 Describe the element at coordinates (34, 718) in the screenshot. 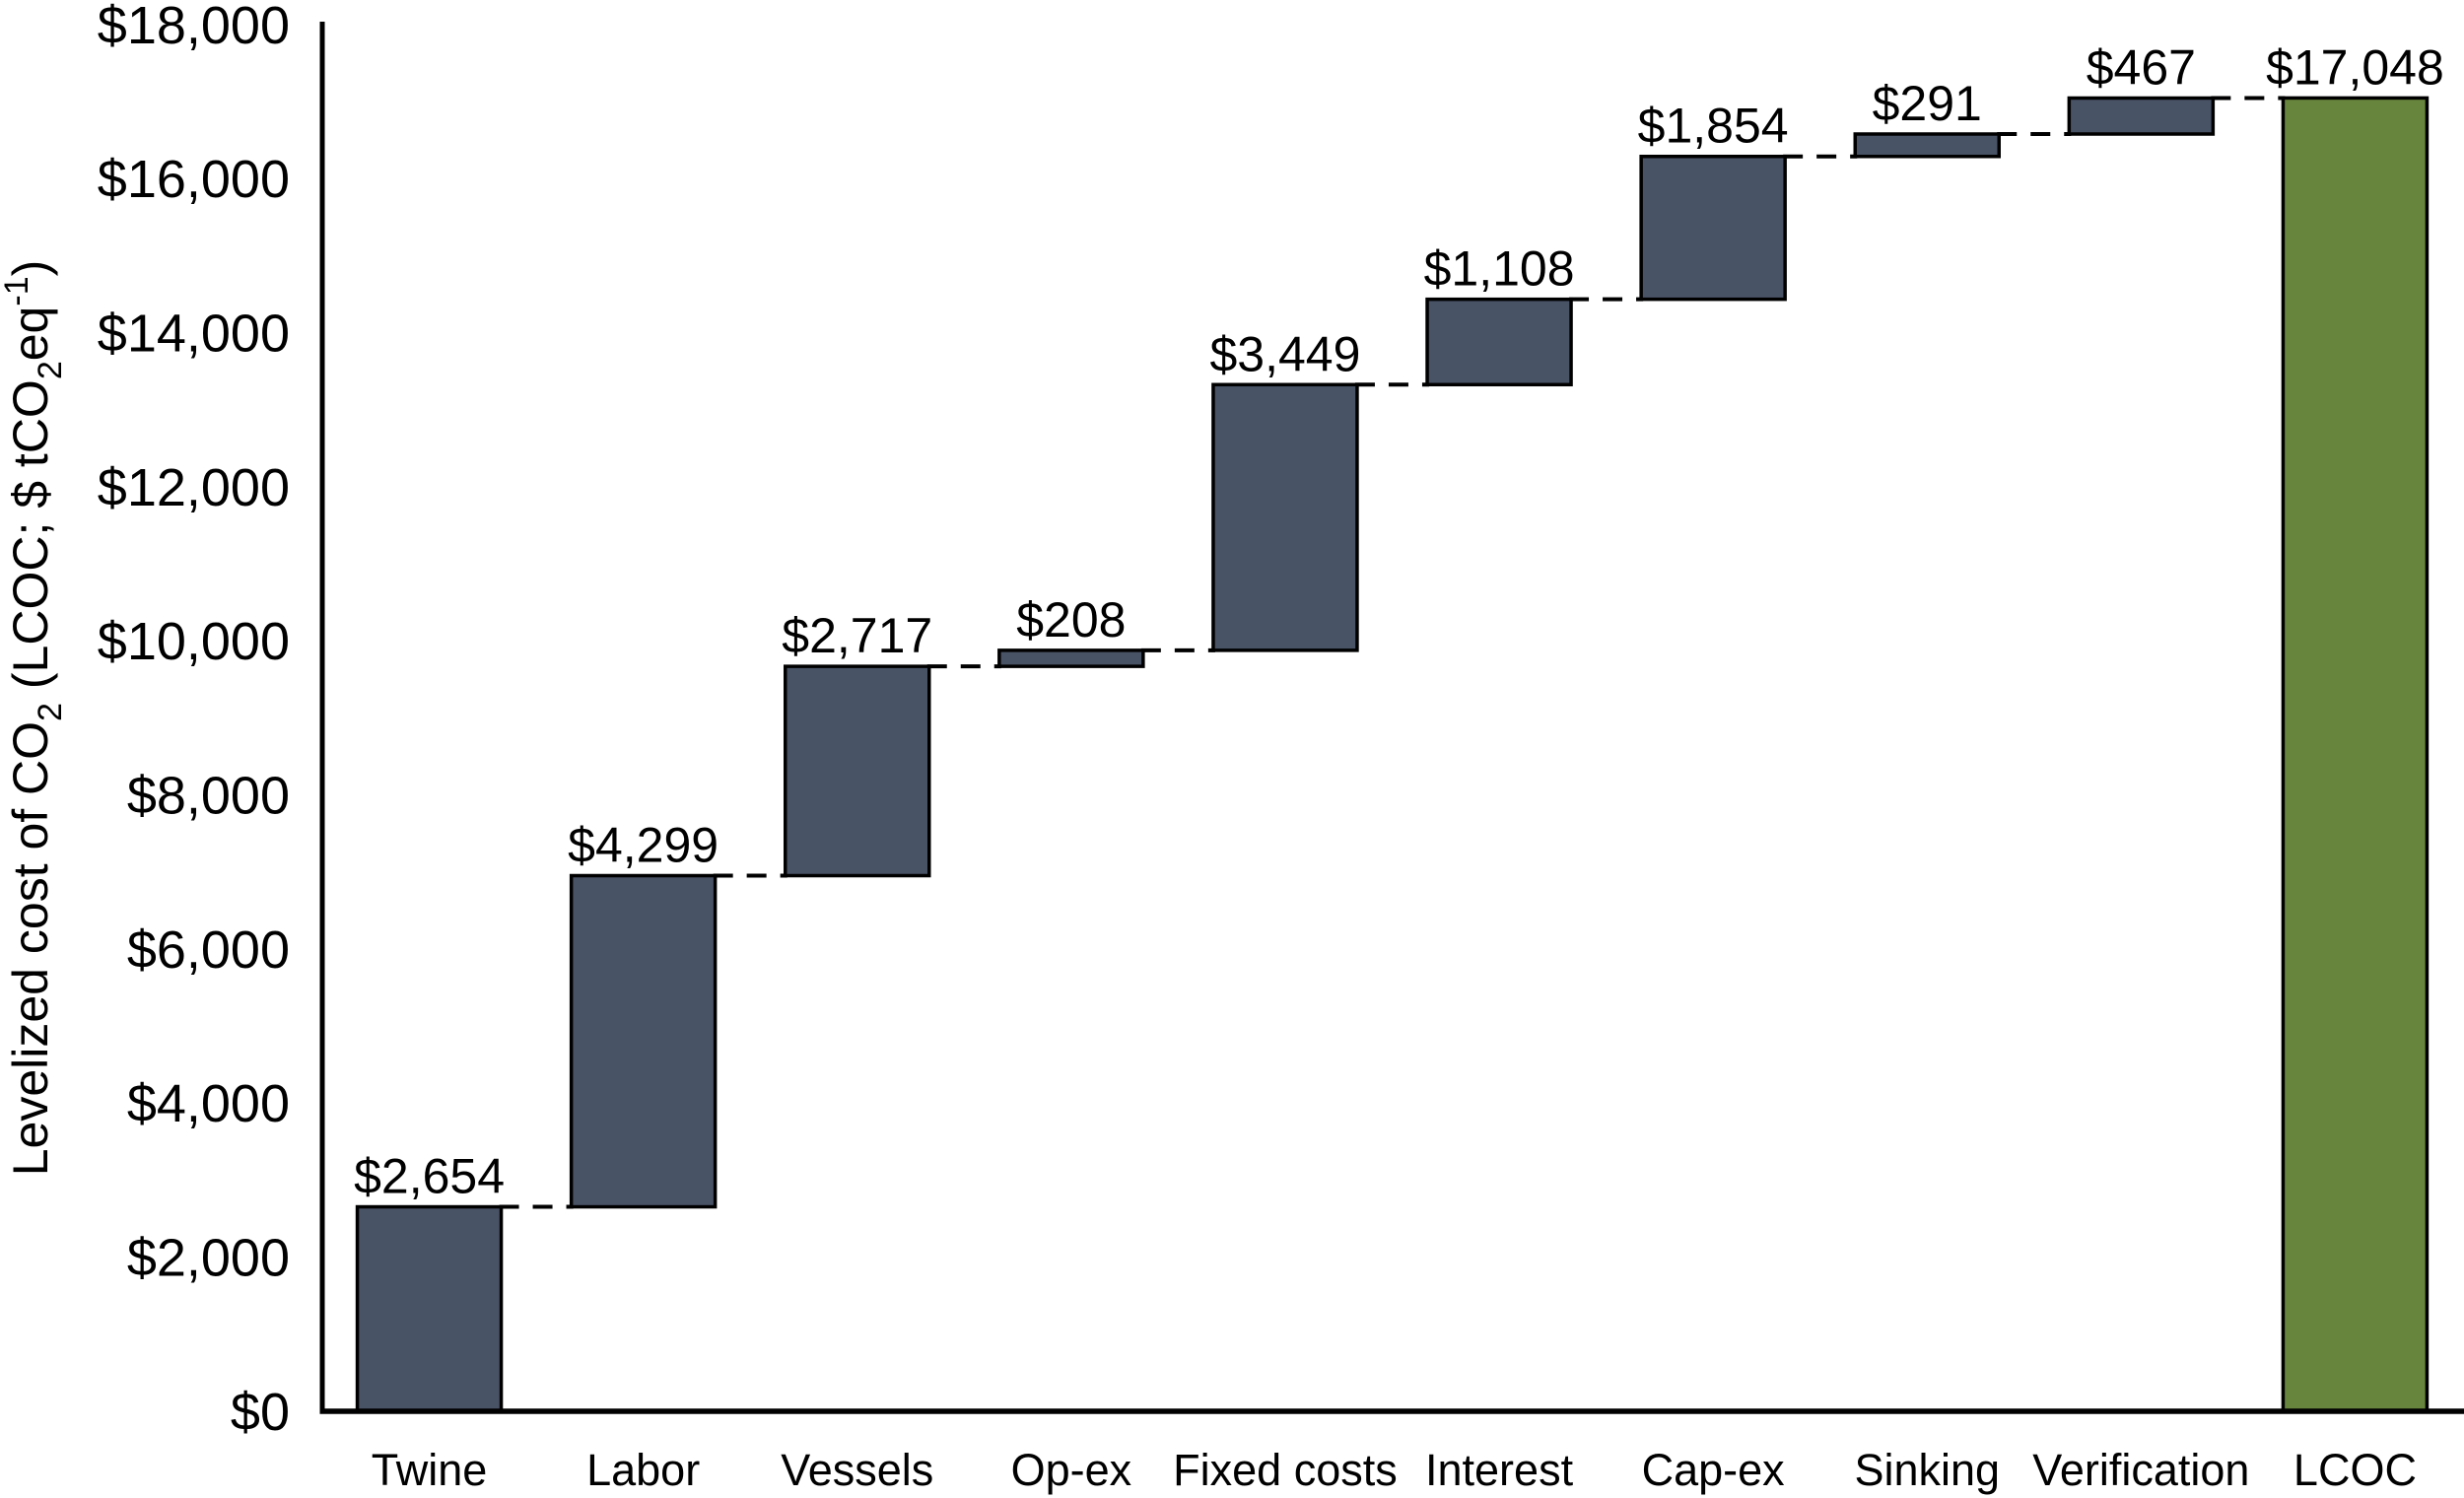

I see `y-axis-title: Levelized cost of CO2 (LCOC; $ tCO2eq-1)` at that location.